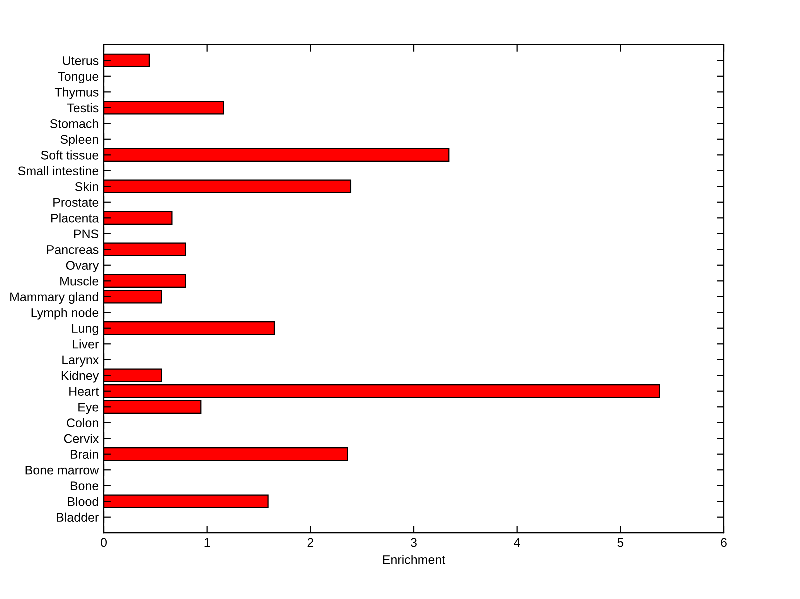 Image resolution: width=800 pixels, height=599 pixels. I want to click on y-tick-label: Lymph node, so click(65, 314).